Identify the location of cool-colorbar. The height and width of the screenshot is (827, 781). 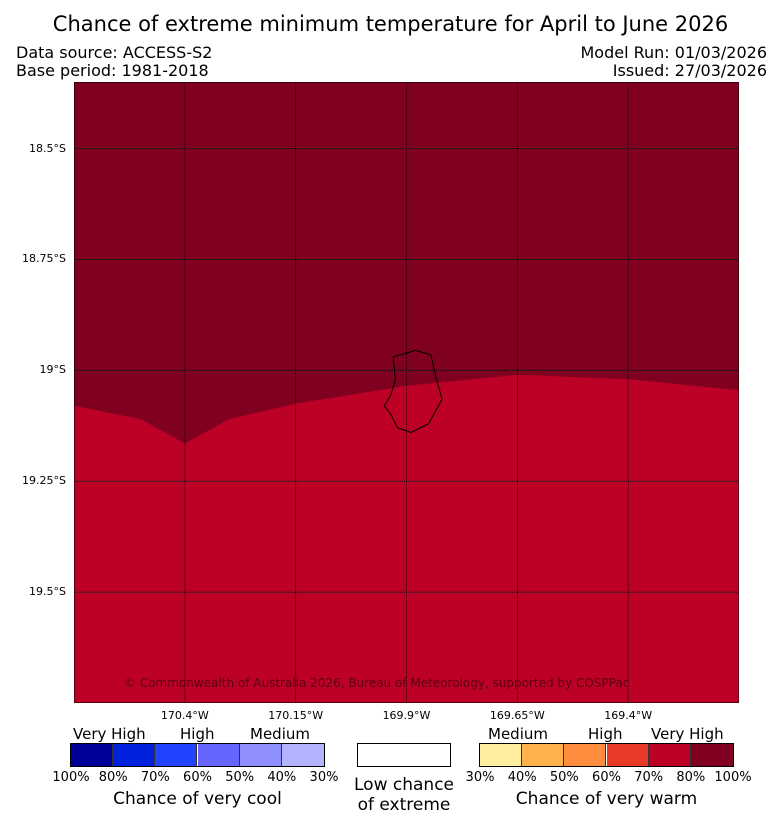
(197, 755).